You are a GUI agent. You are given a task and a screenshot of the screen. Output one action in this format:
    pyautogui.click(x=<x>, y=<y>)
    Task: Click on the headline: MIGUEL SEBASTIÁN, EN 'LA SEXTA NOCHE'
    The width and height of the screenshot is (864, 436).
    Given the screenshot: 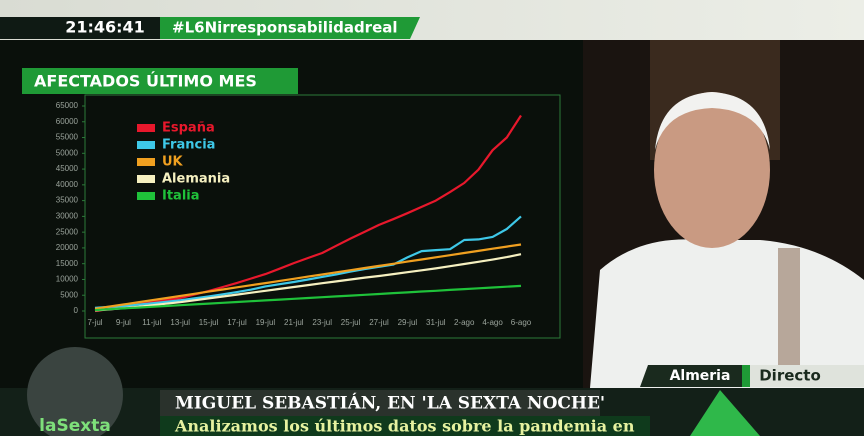 What is the action you would take?
    pyautogui.click(x=390, y=403)
    